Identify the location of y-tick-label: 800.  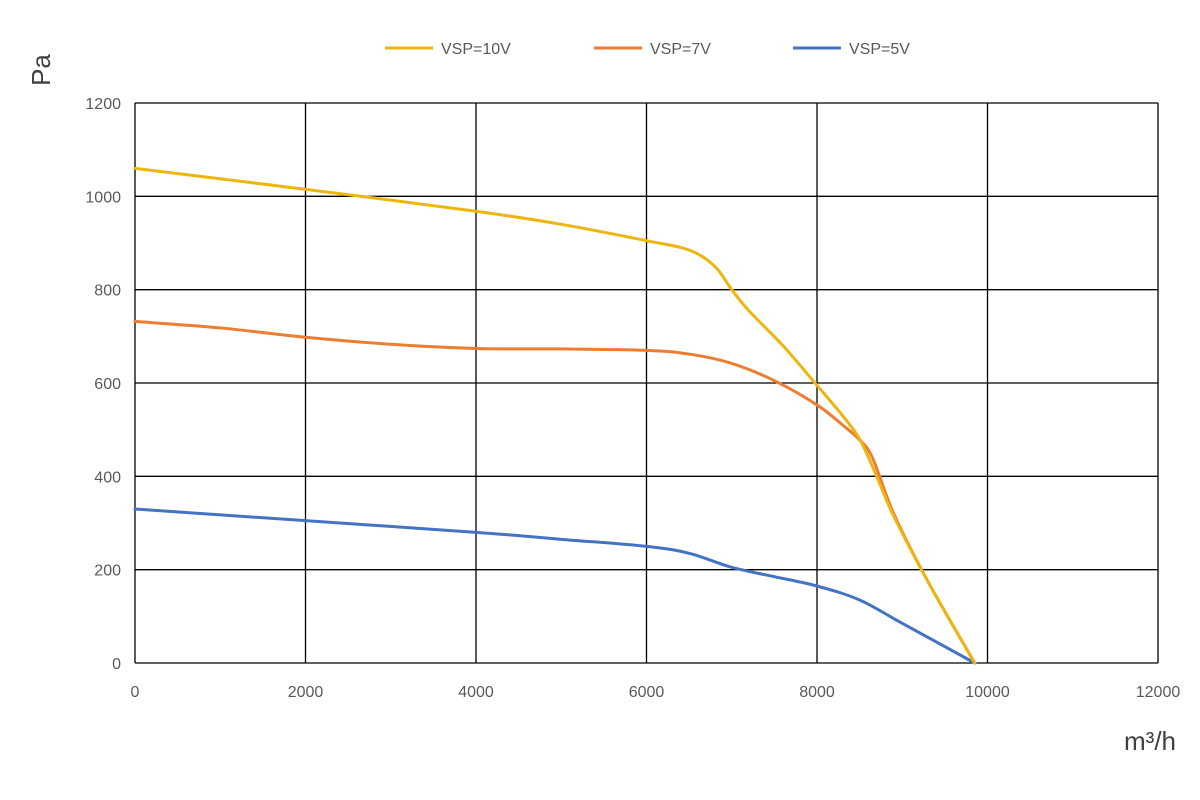
(107, 291).